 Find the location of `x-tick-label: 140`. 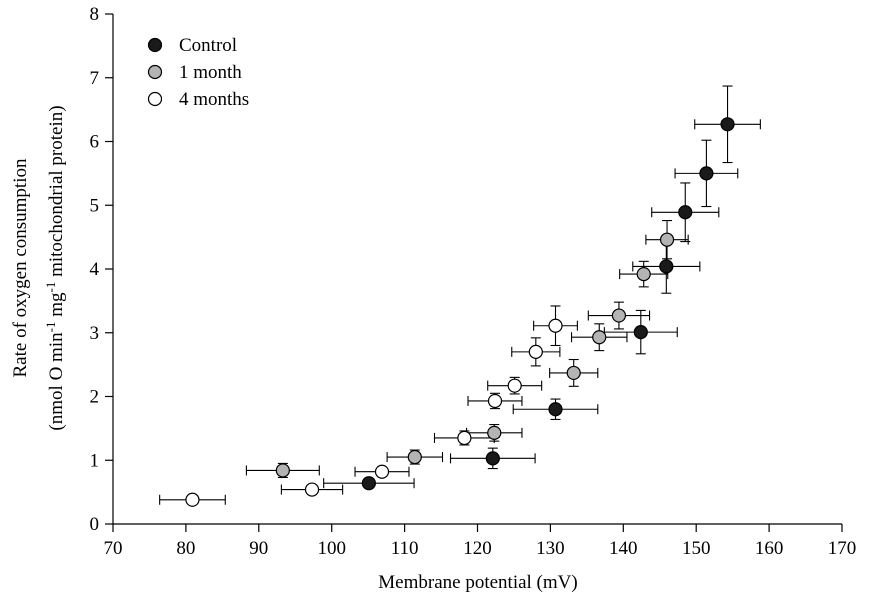

x-tick-label: 140 is located at coordinates (623, 548).